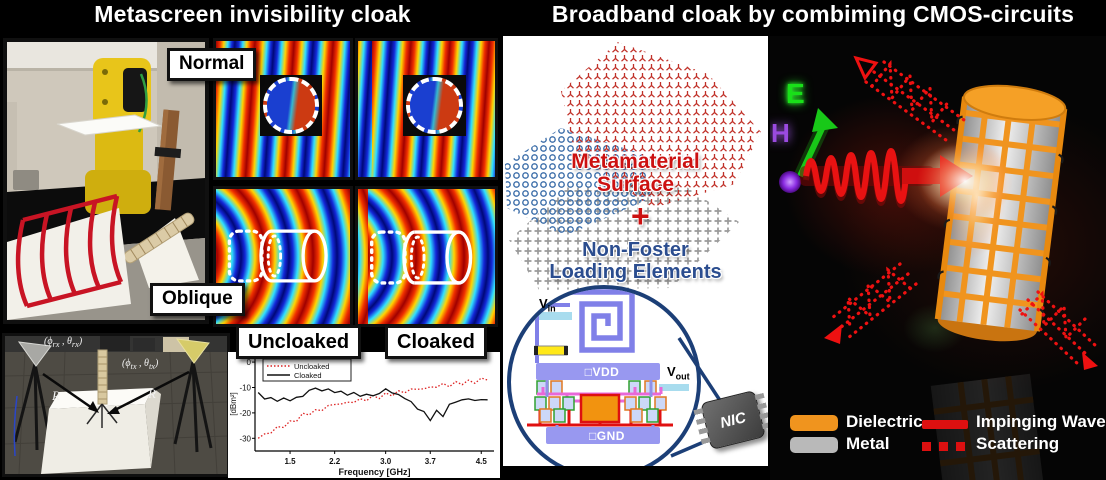 The height and width of the screenshot is (480, 1106). Describe the element at coordinates (814, 445) in the screenshot. I see `metal-swatch` at that location.